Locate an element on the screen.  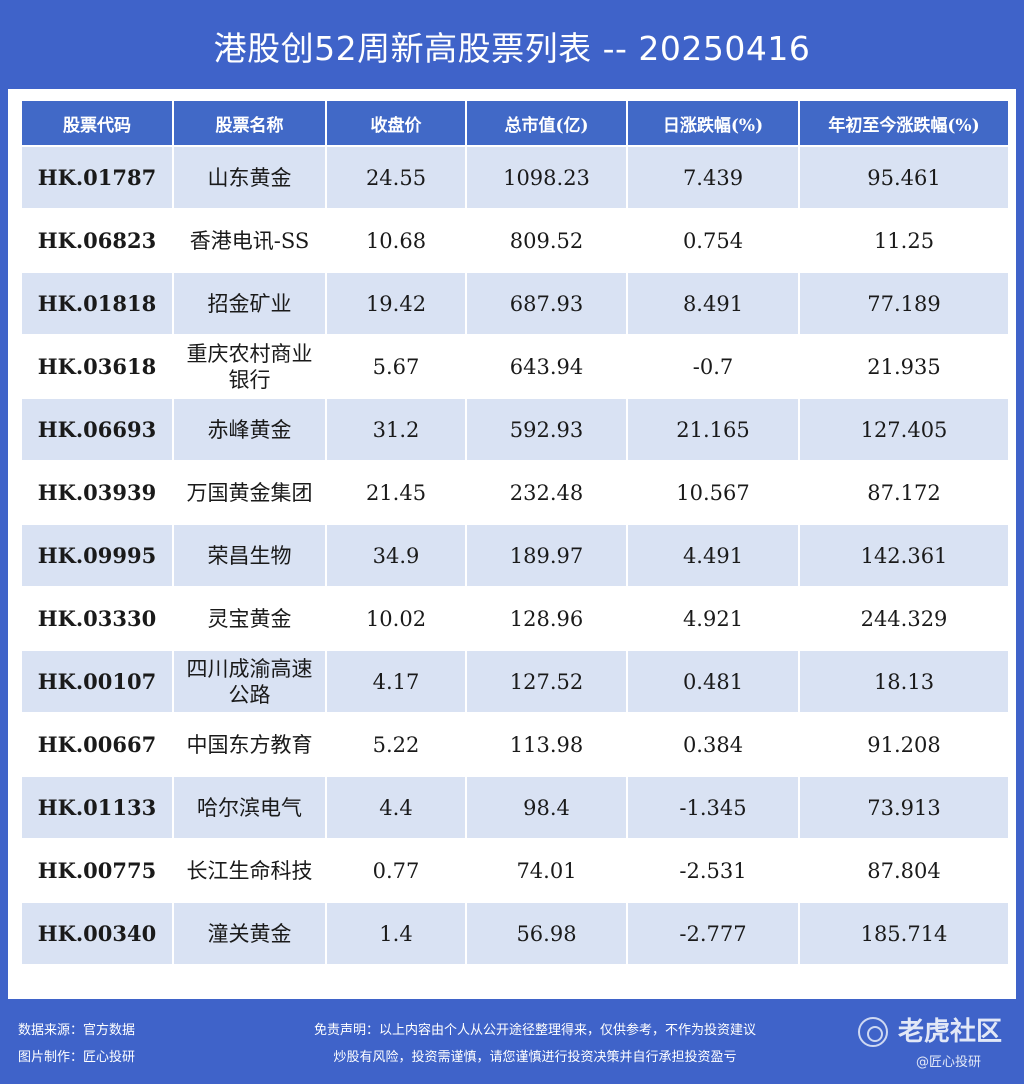
cell-day-change: 21.165 is located at coordinates (713, 429).